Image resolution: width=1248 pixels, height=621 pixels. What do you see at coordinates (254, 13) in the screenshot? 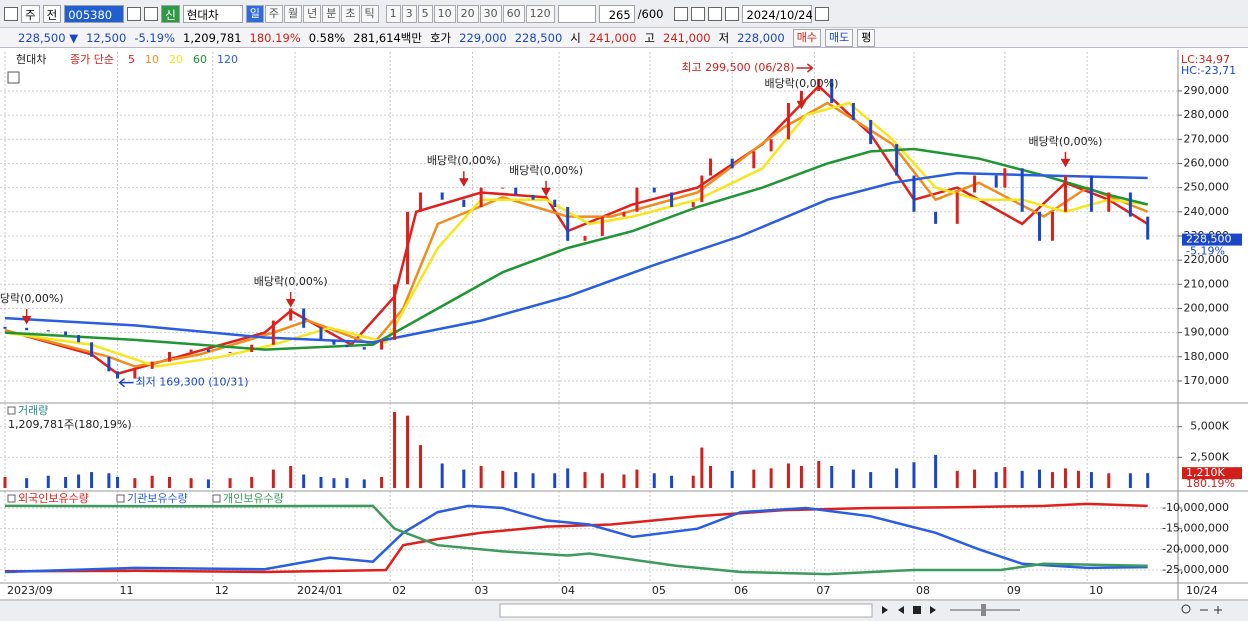
I see `interval-button: 일` at bounding box center [254, 13].